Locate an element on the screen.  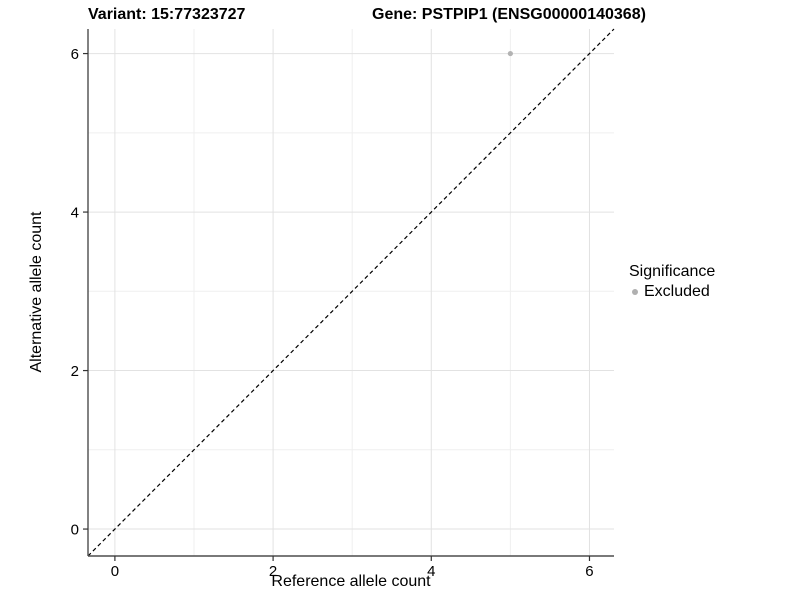
y-tick-label: 2 is located at coordinates (75, 371).